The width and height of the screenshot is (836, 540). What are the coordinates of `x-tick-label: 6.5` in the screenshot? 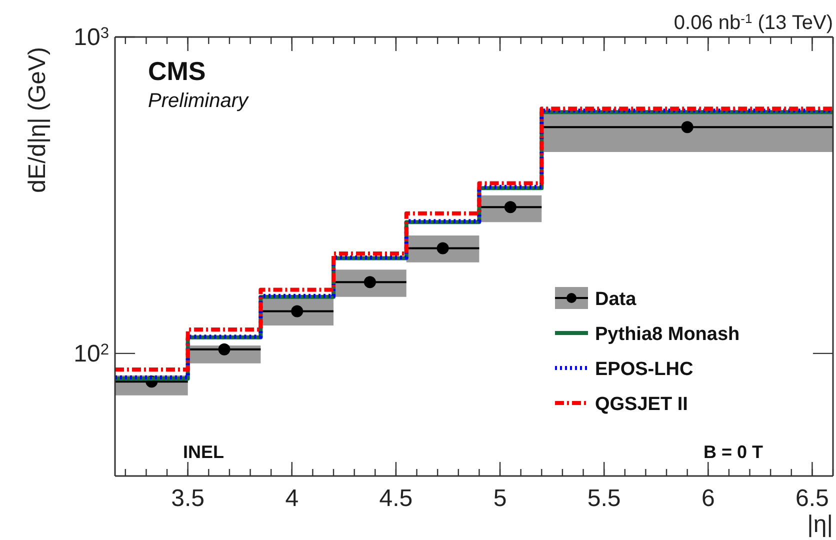 It's located at (812, 498).